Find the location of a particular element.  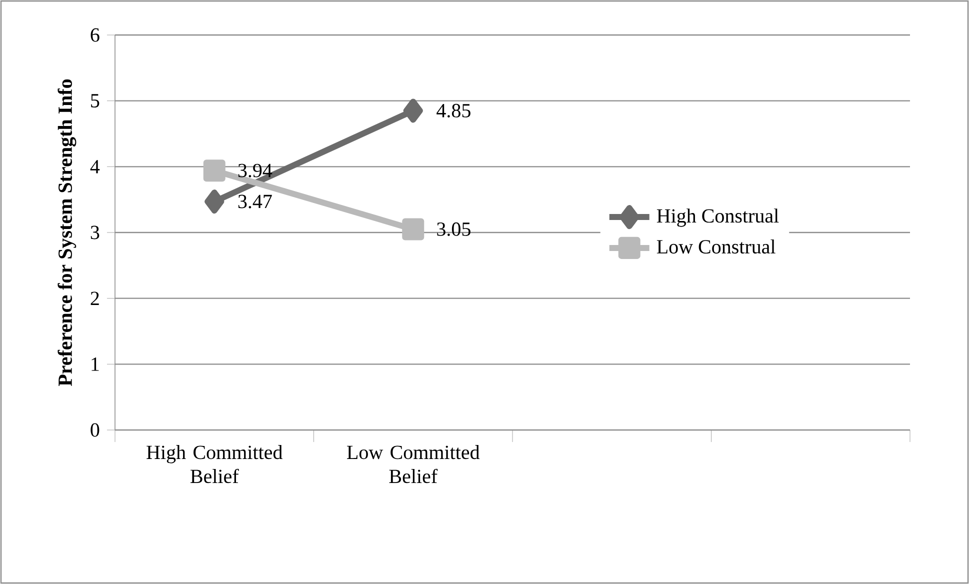

x-tick-label: High Committed Belief is located at coordinates (214, 464).